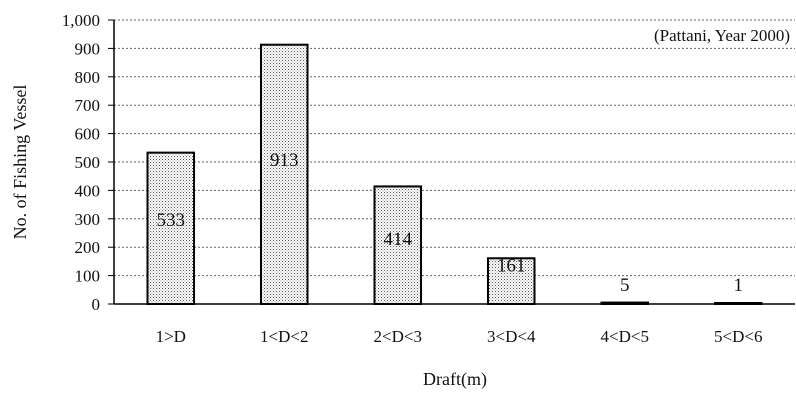 The width and height of the screenshot is (796, 394). Describe the element at coordinates (171, 336) in the screenshot. I see `x-tick-label: 1>D` at that location.